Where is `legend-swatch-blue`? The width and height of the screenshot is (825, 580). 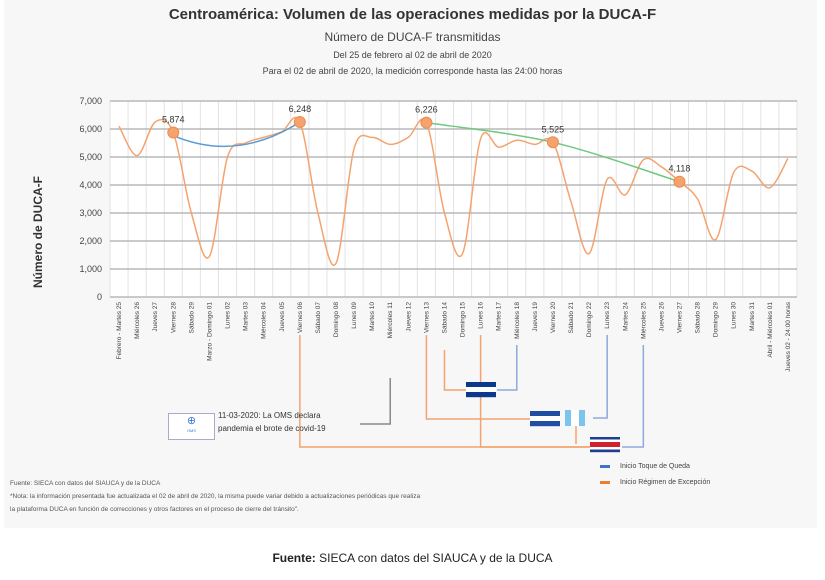 legend-swatch-blue is located at coordinates (605, 466).